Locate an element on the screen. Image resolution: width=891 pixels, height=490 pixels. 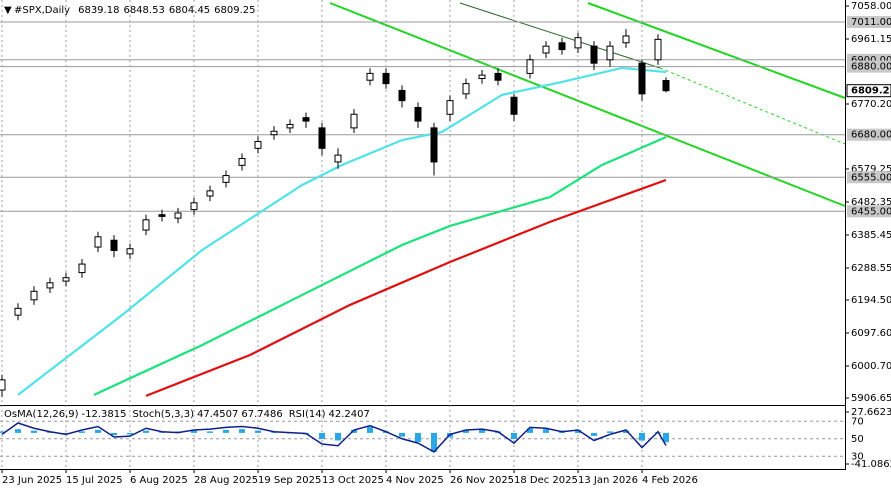
rsi-level-label: 70 is located at coordinates (857, 421).